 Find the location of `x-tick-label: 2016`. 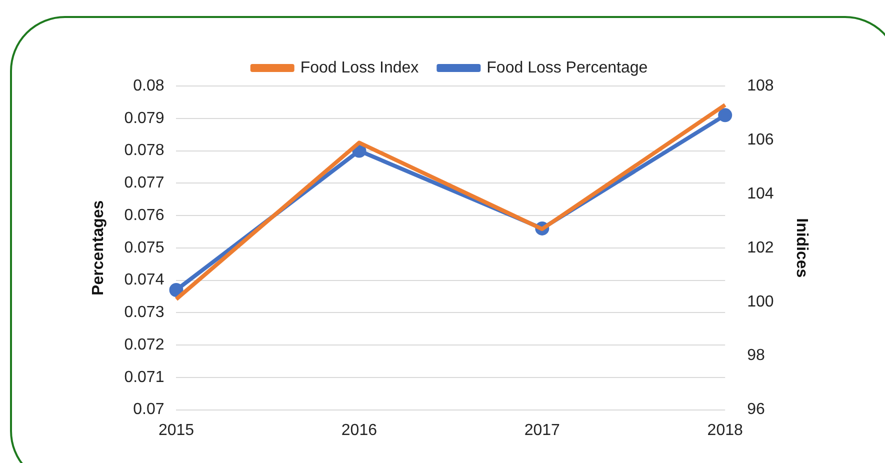

x-tick-label: 2016 is located at coordinates (359, 430).